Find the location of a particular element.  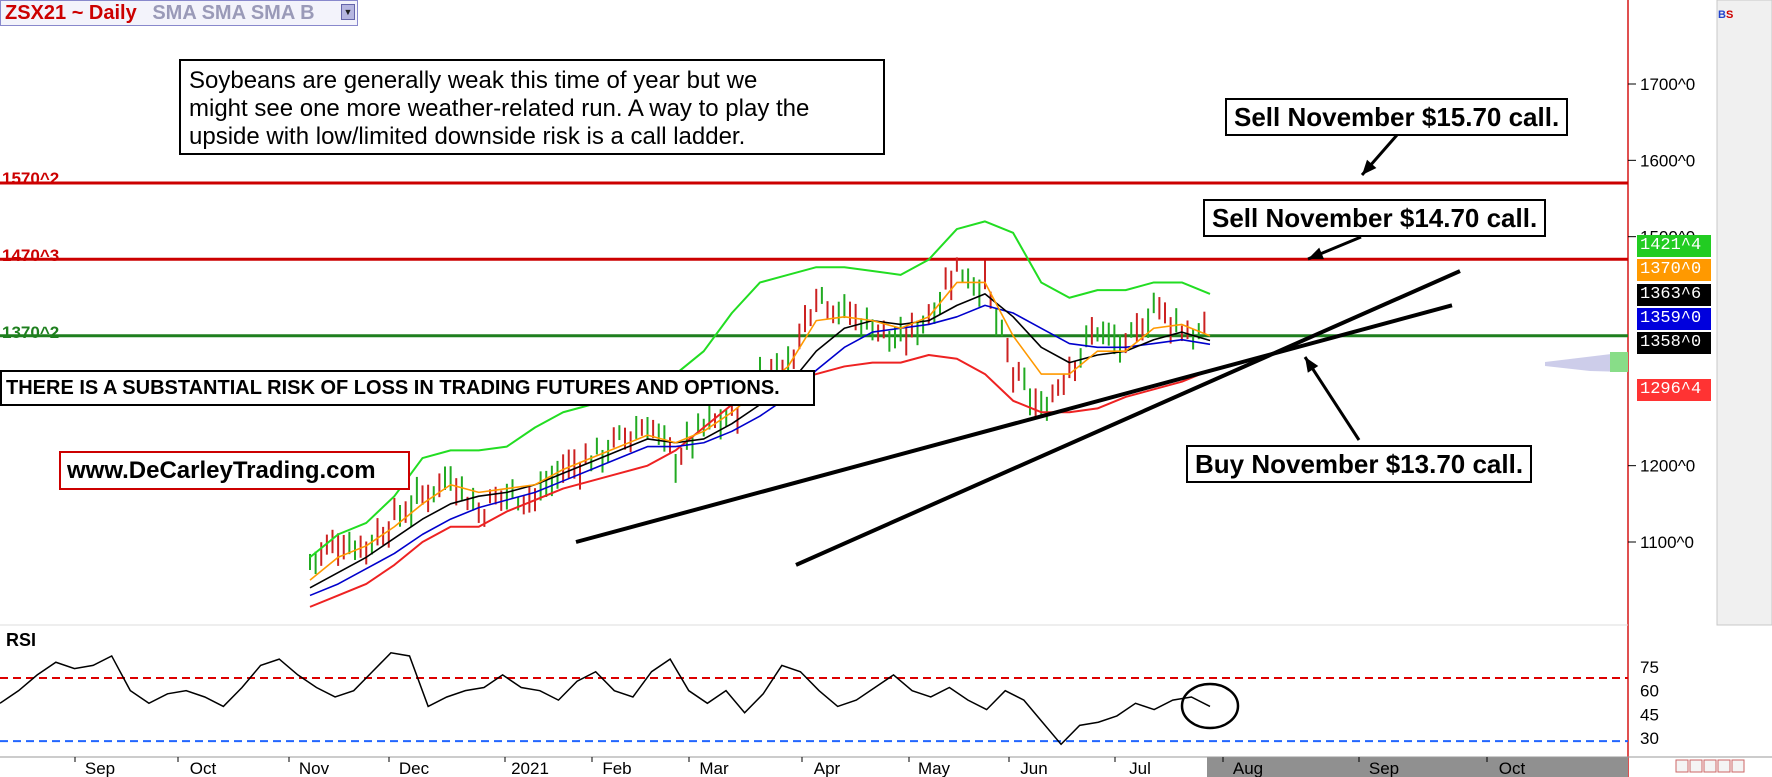

price-tag-sma-fast: 1370^0 is located at coordinates (1674, 270).